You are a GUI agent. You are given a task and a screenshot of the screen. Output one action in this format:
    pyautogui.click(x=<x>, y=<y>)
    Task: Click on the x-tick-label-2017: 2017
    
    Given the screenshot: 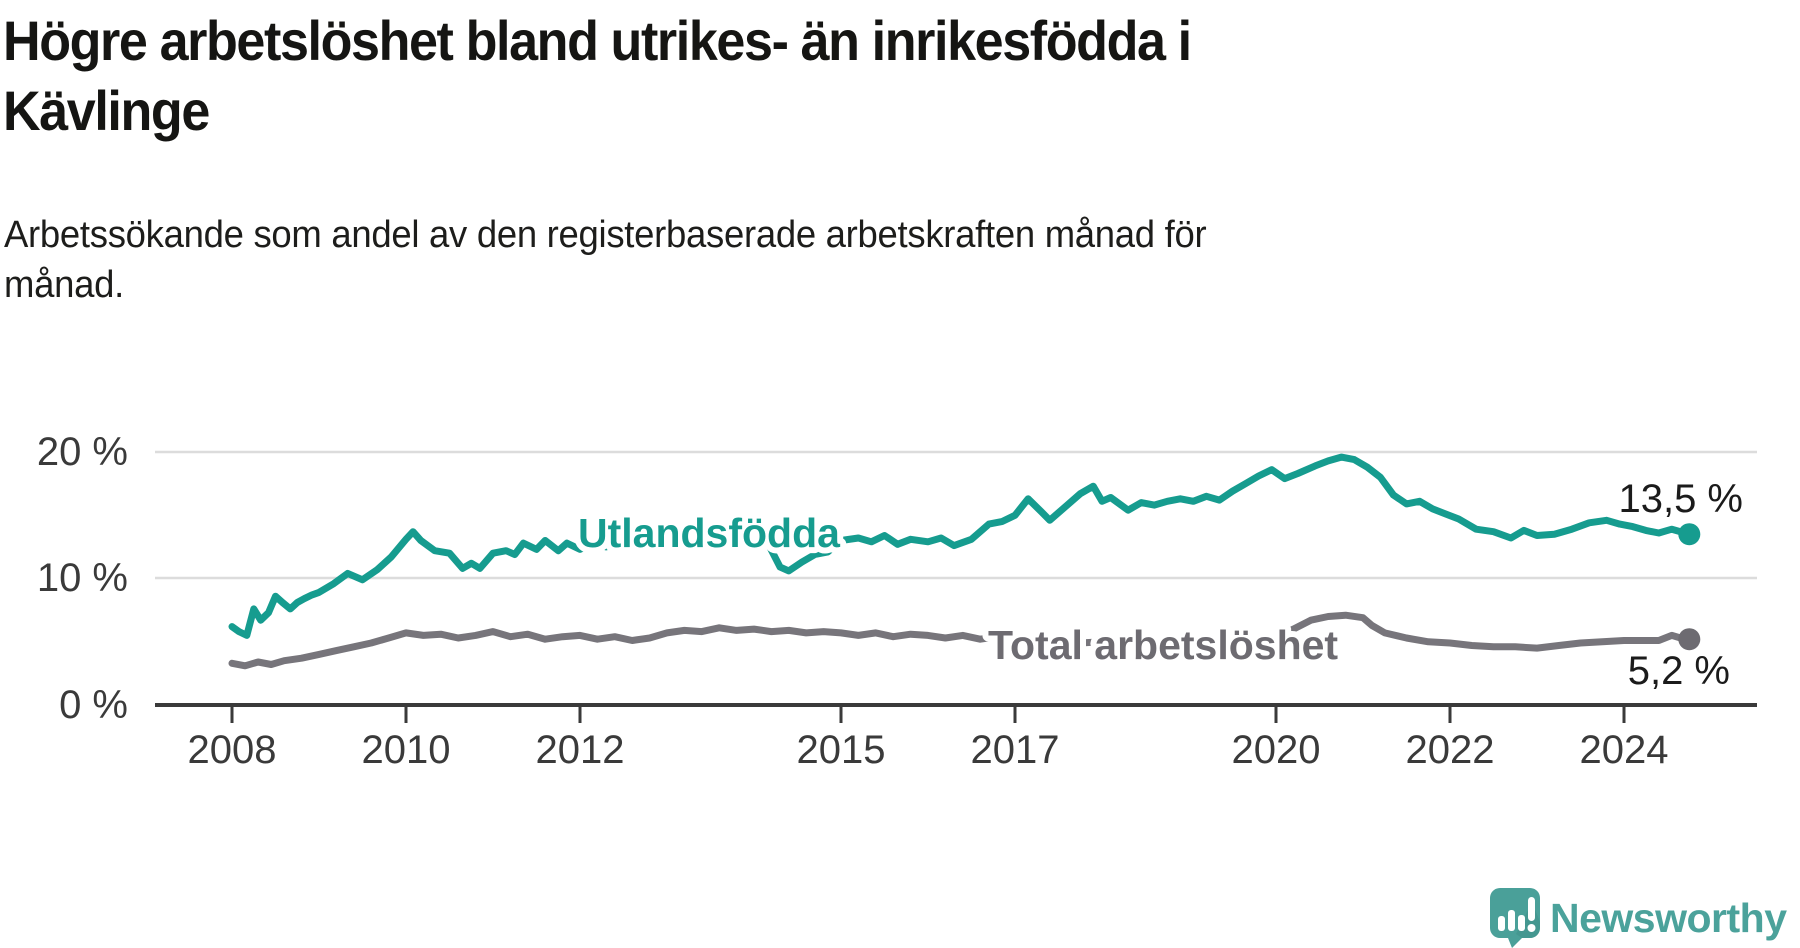 What is the action you would take?
    pyautogui.click(x=1015, y=750)
    